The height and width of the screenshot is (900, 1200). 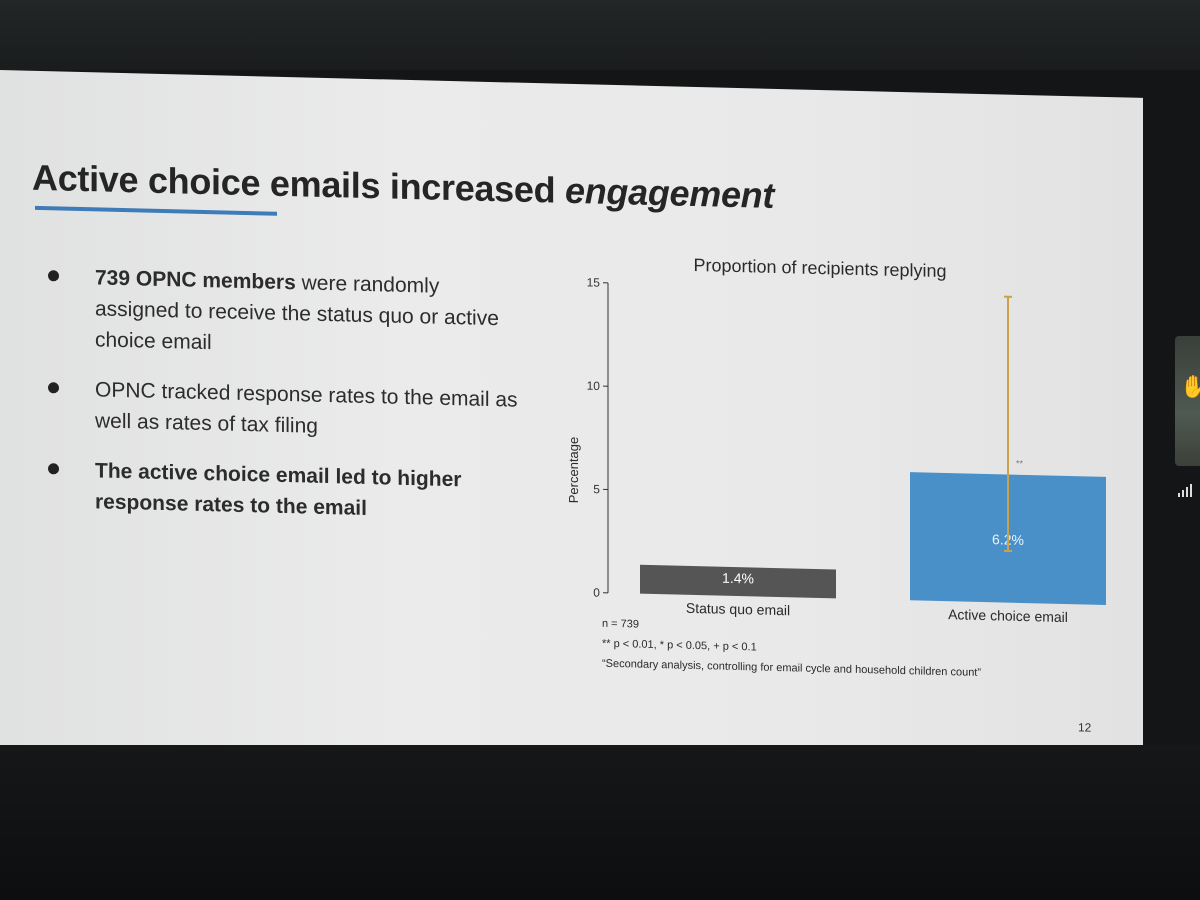 I want to click on y-tick-label: 15, so click(x=594, y=282).